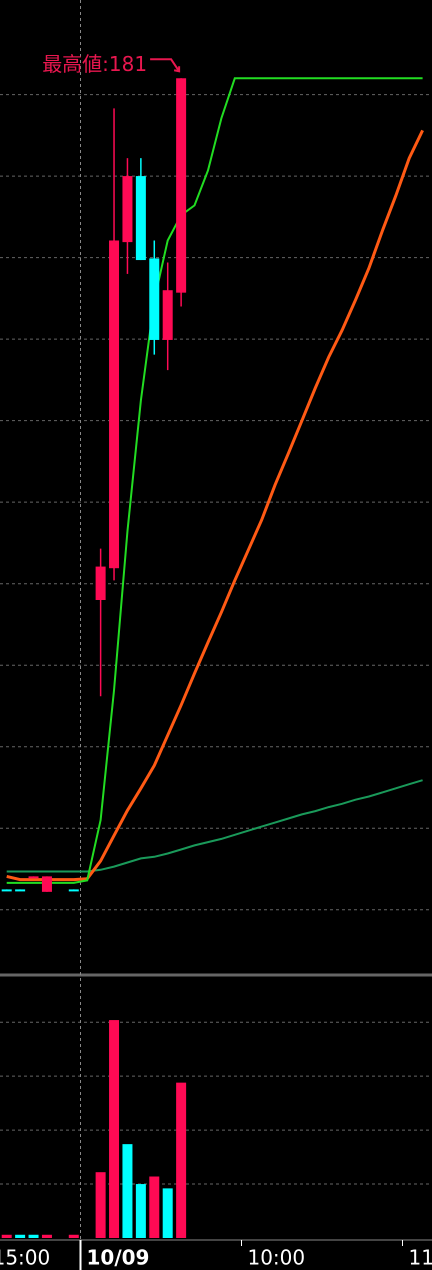  I want to click on x-tick-label: 15:00, so click(25, 1258).